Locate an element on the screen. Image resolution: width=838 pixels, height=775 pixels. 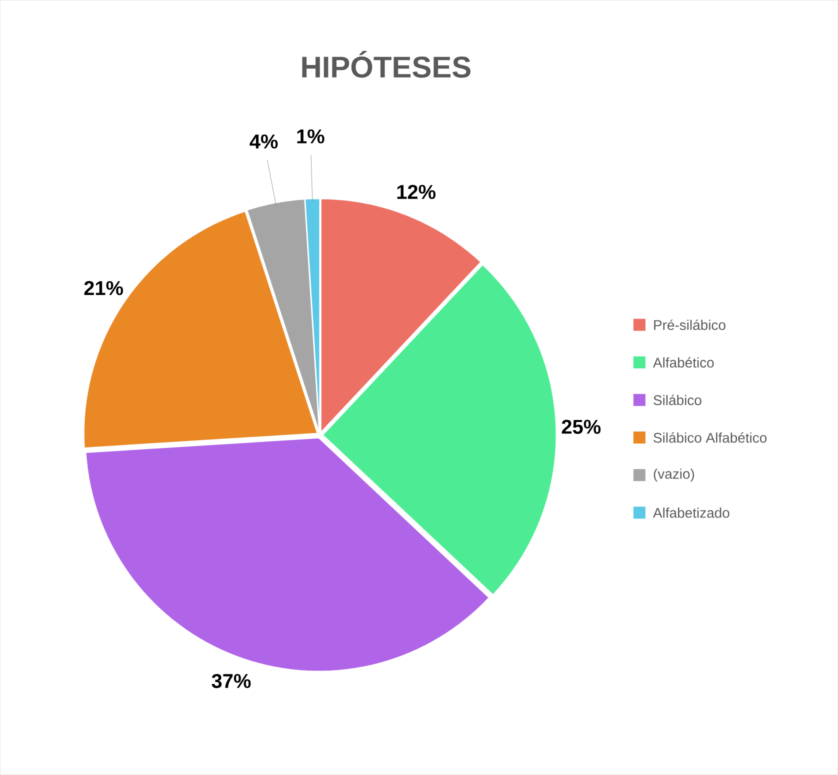
data-label: 37% is located at coordinates (231, 681).